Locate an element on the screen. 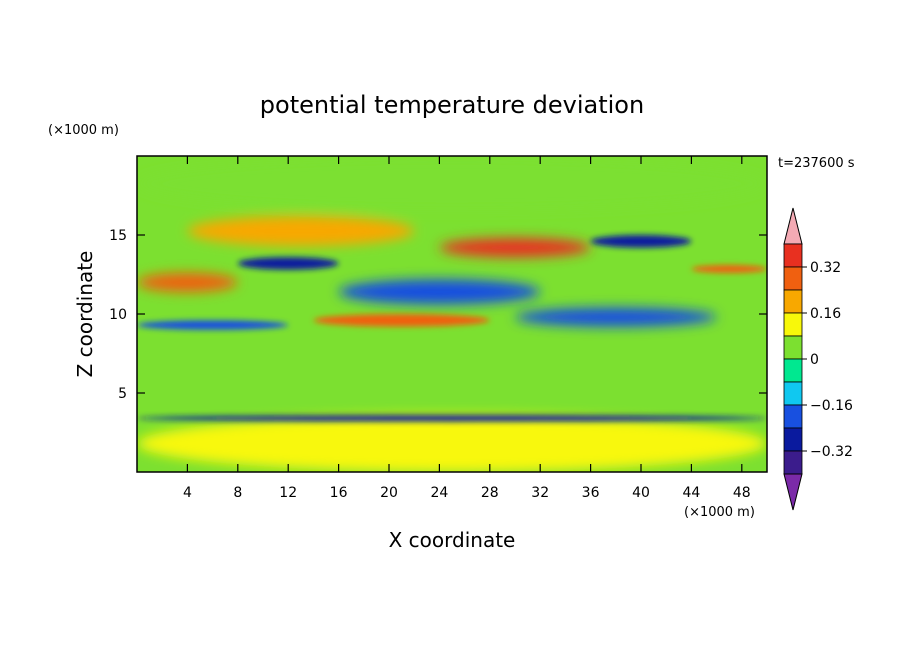 Image resolution: width=904 pixels, height=654 pixels. chart-title: potential temperature deviation is located at coordinates (452, 105).